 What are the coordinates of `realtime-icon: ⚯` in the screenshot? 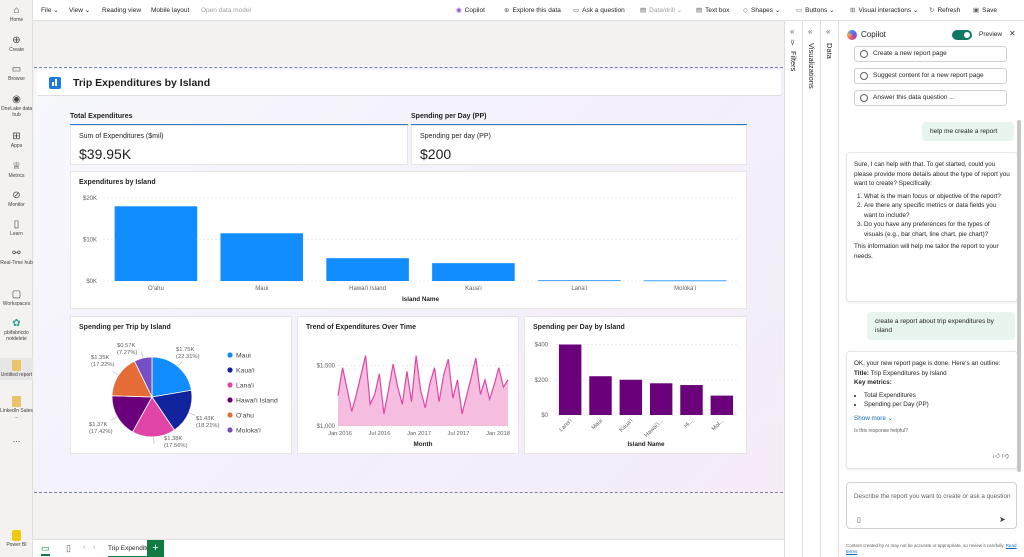 It's located at (16, 253).